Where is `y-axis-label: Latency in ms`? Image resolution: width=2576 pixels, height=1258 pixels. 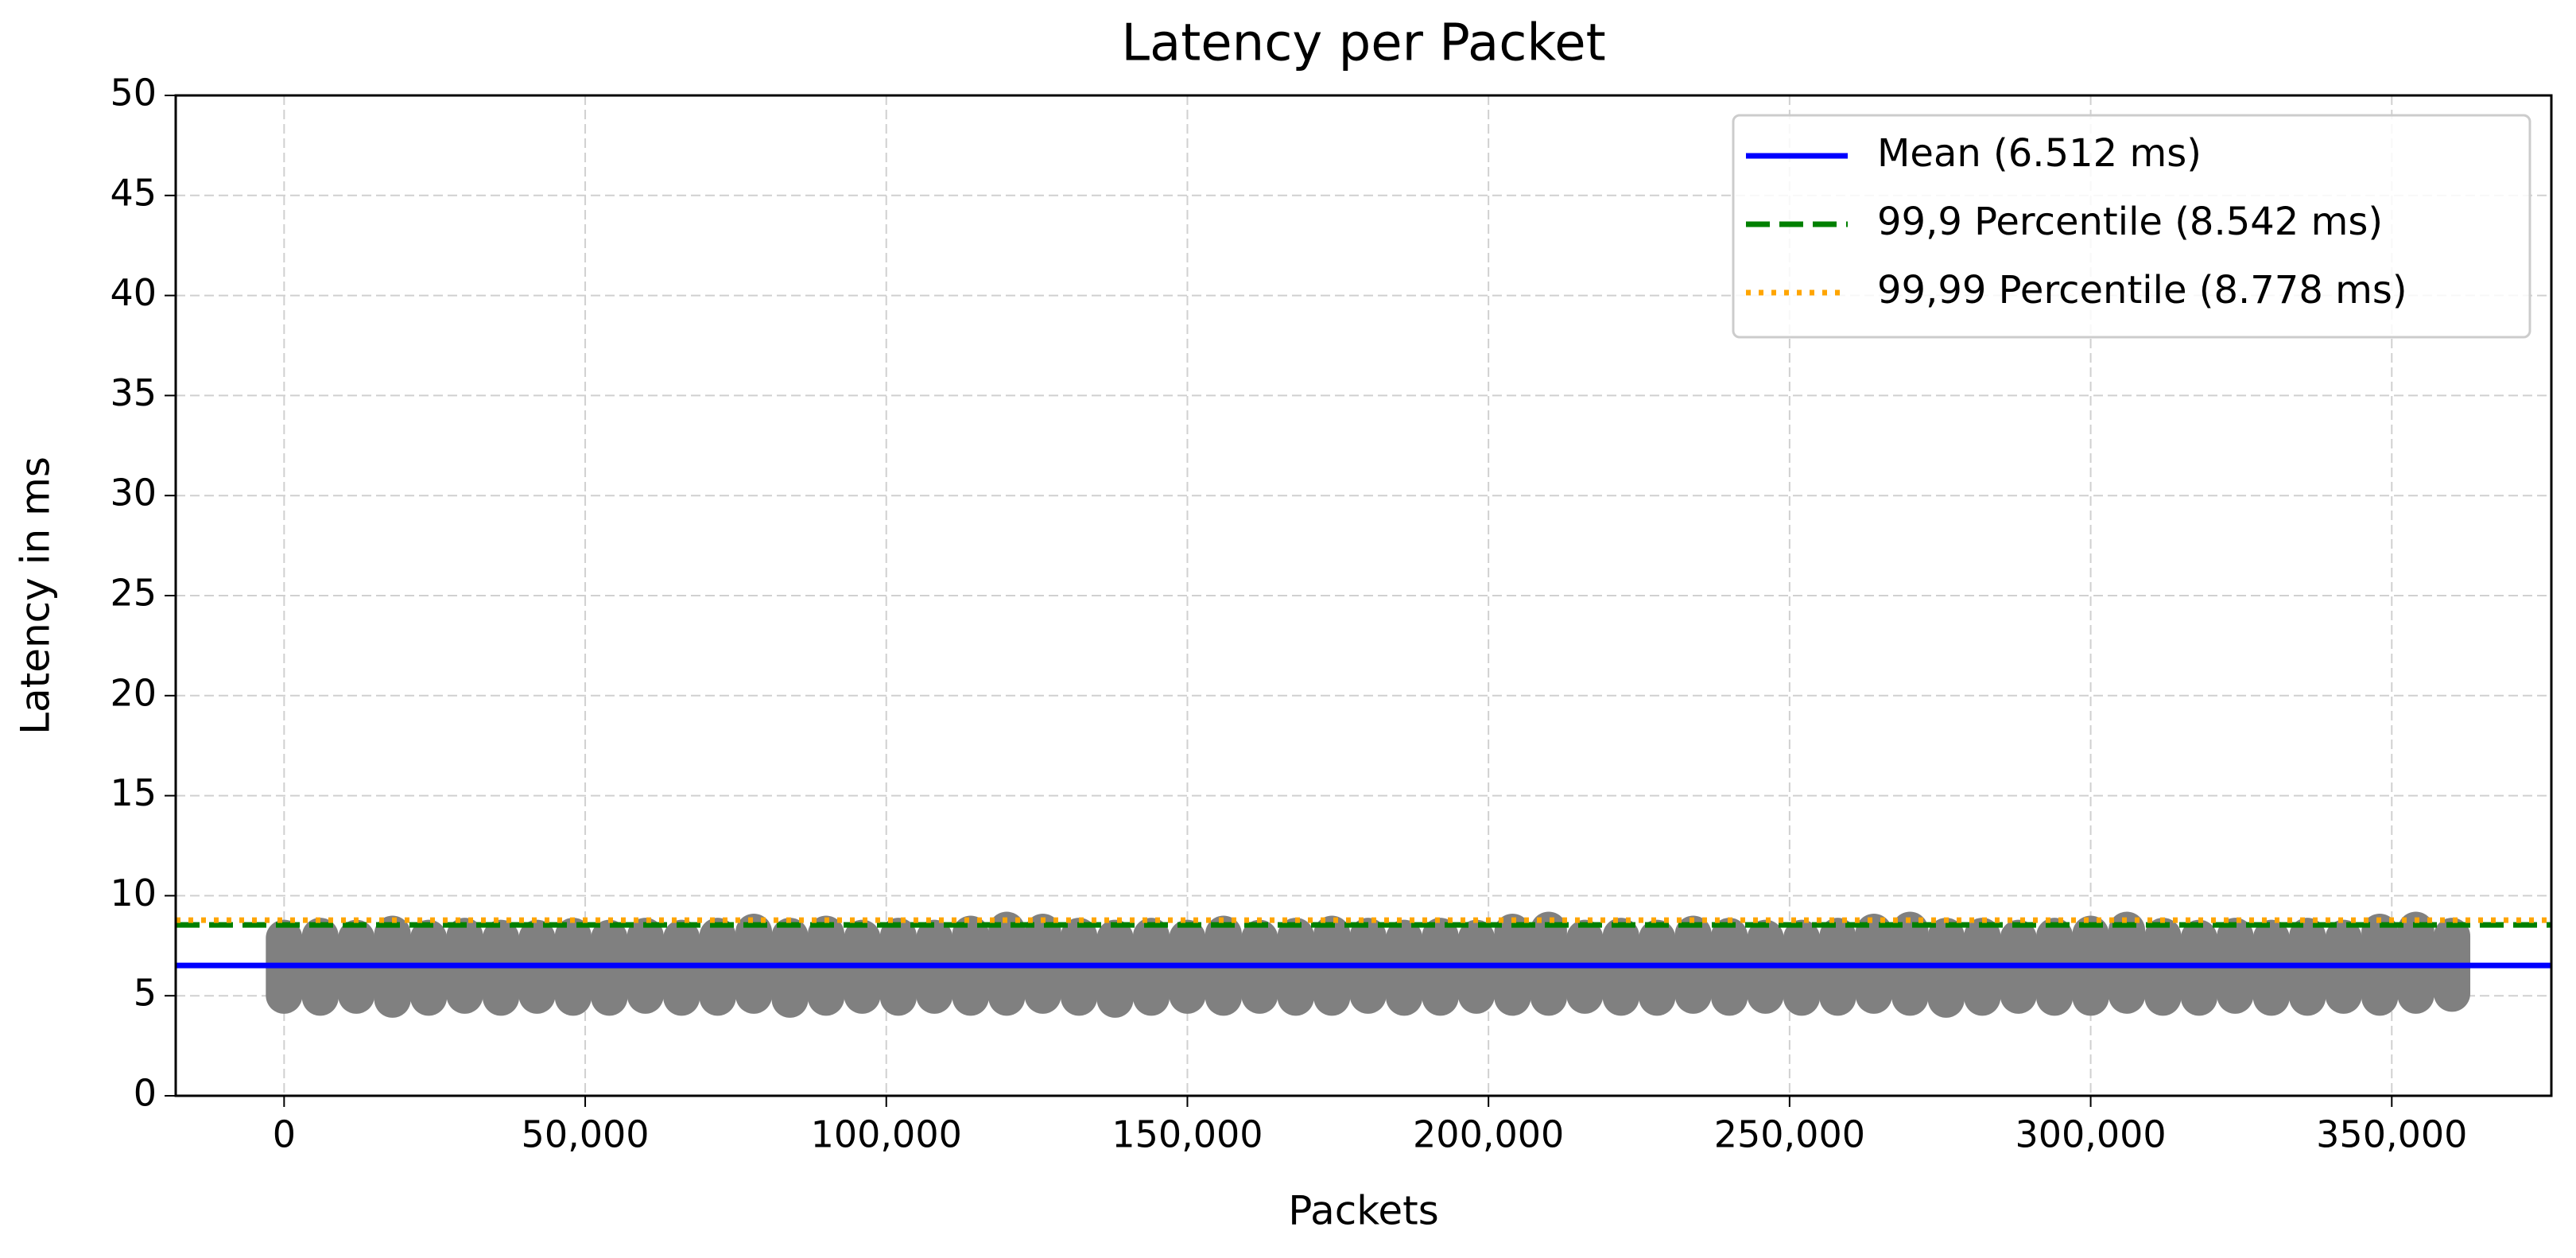
y-axis-label: Latency in ms is located at coordinates (36, 596).